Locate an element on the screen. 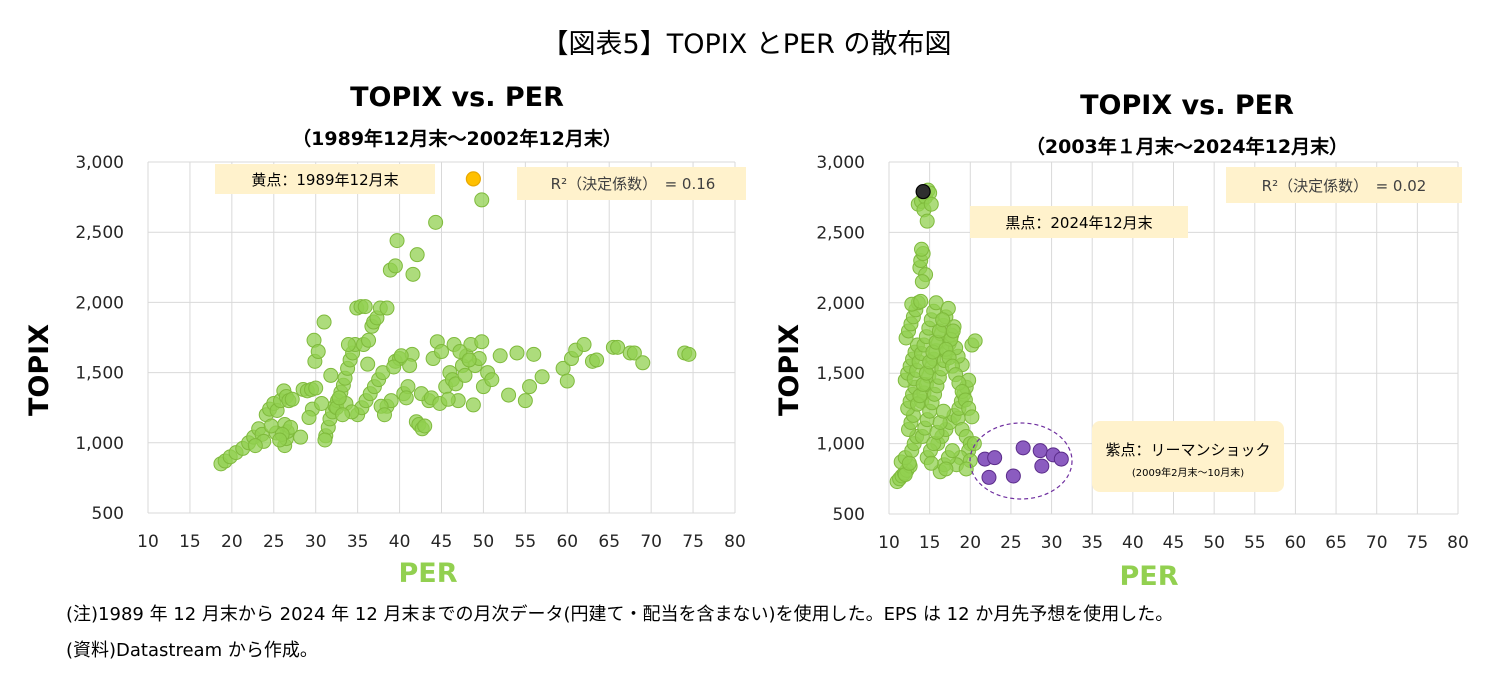 This screenshot has height=680, width=1493. x-tick-label: 75 is located at coordinates (1418, 543).